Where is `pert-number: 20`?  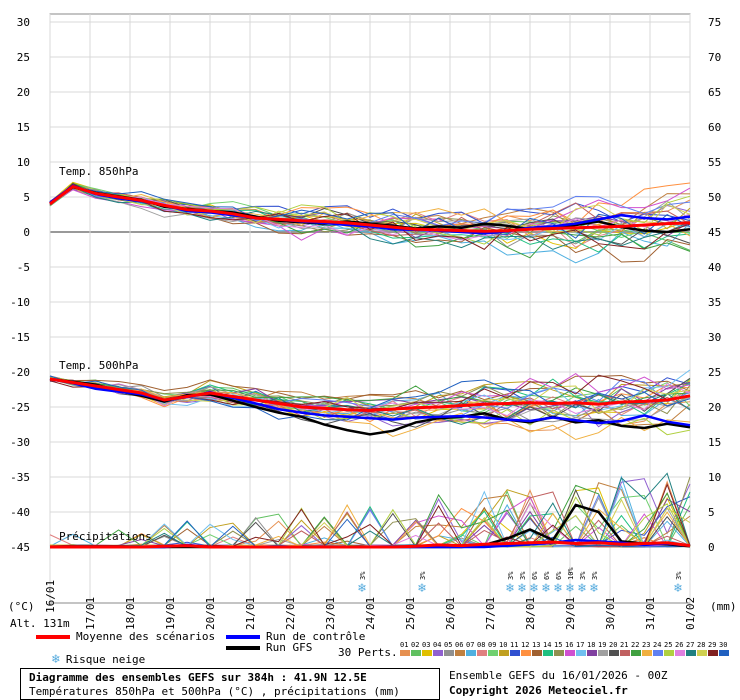 pert-number: 20 is located at coordinates (613, 645).